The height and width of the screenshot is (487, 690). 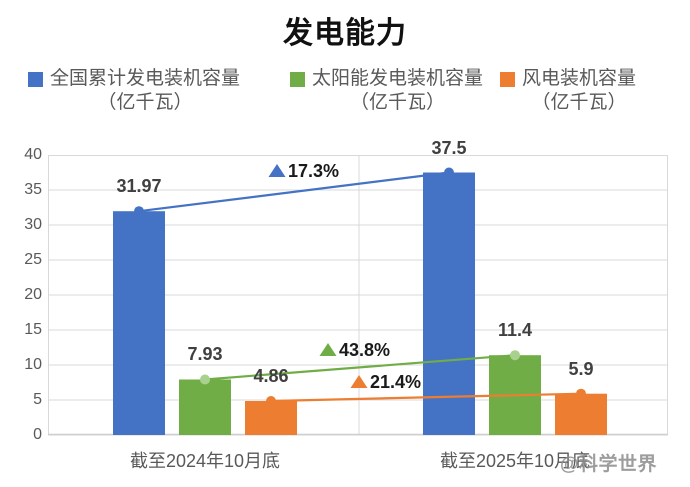 What do you see at coordinates (365, 350) in the screenshot?
I see `growth-label: 43.8%` at bounding box center [365, 350].